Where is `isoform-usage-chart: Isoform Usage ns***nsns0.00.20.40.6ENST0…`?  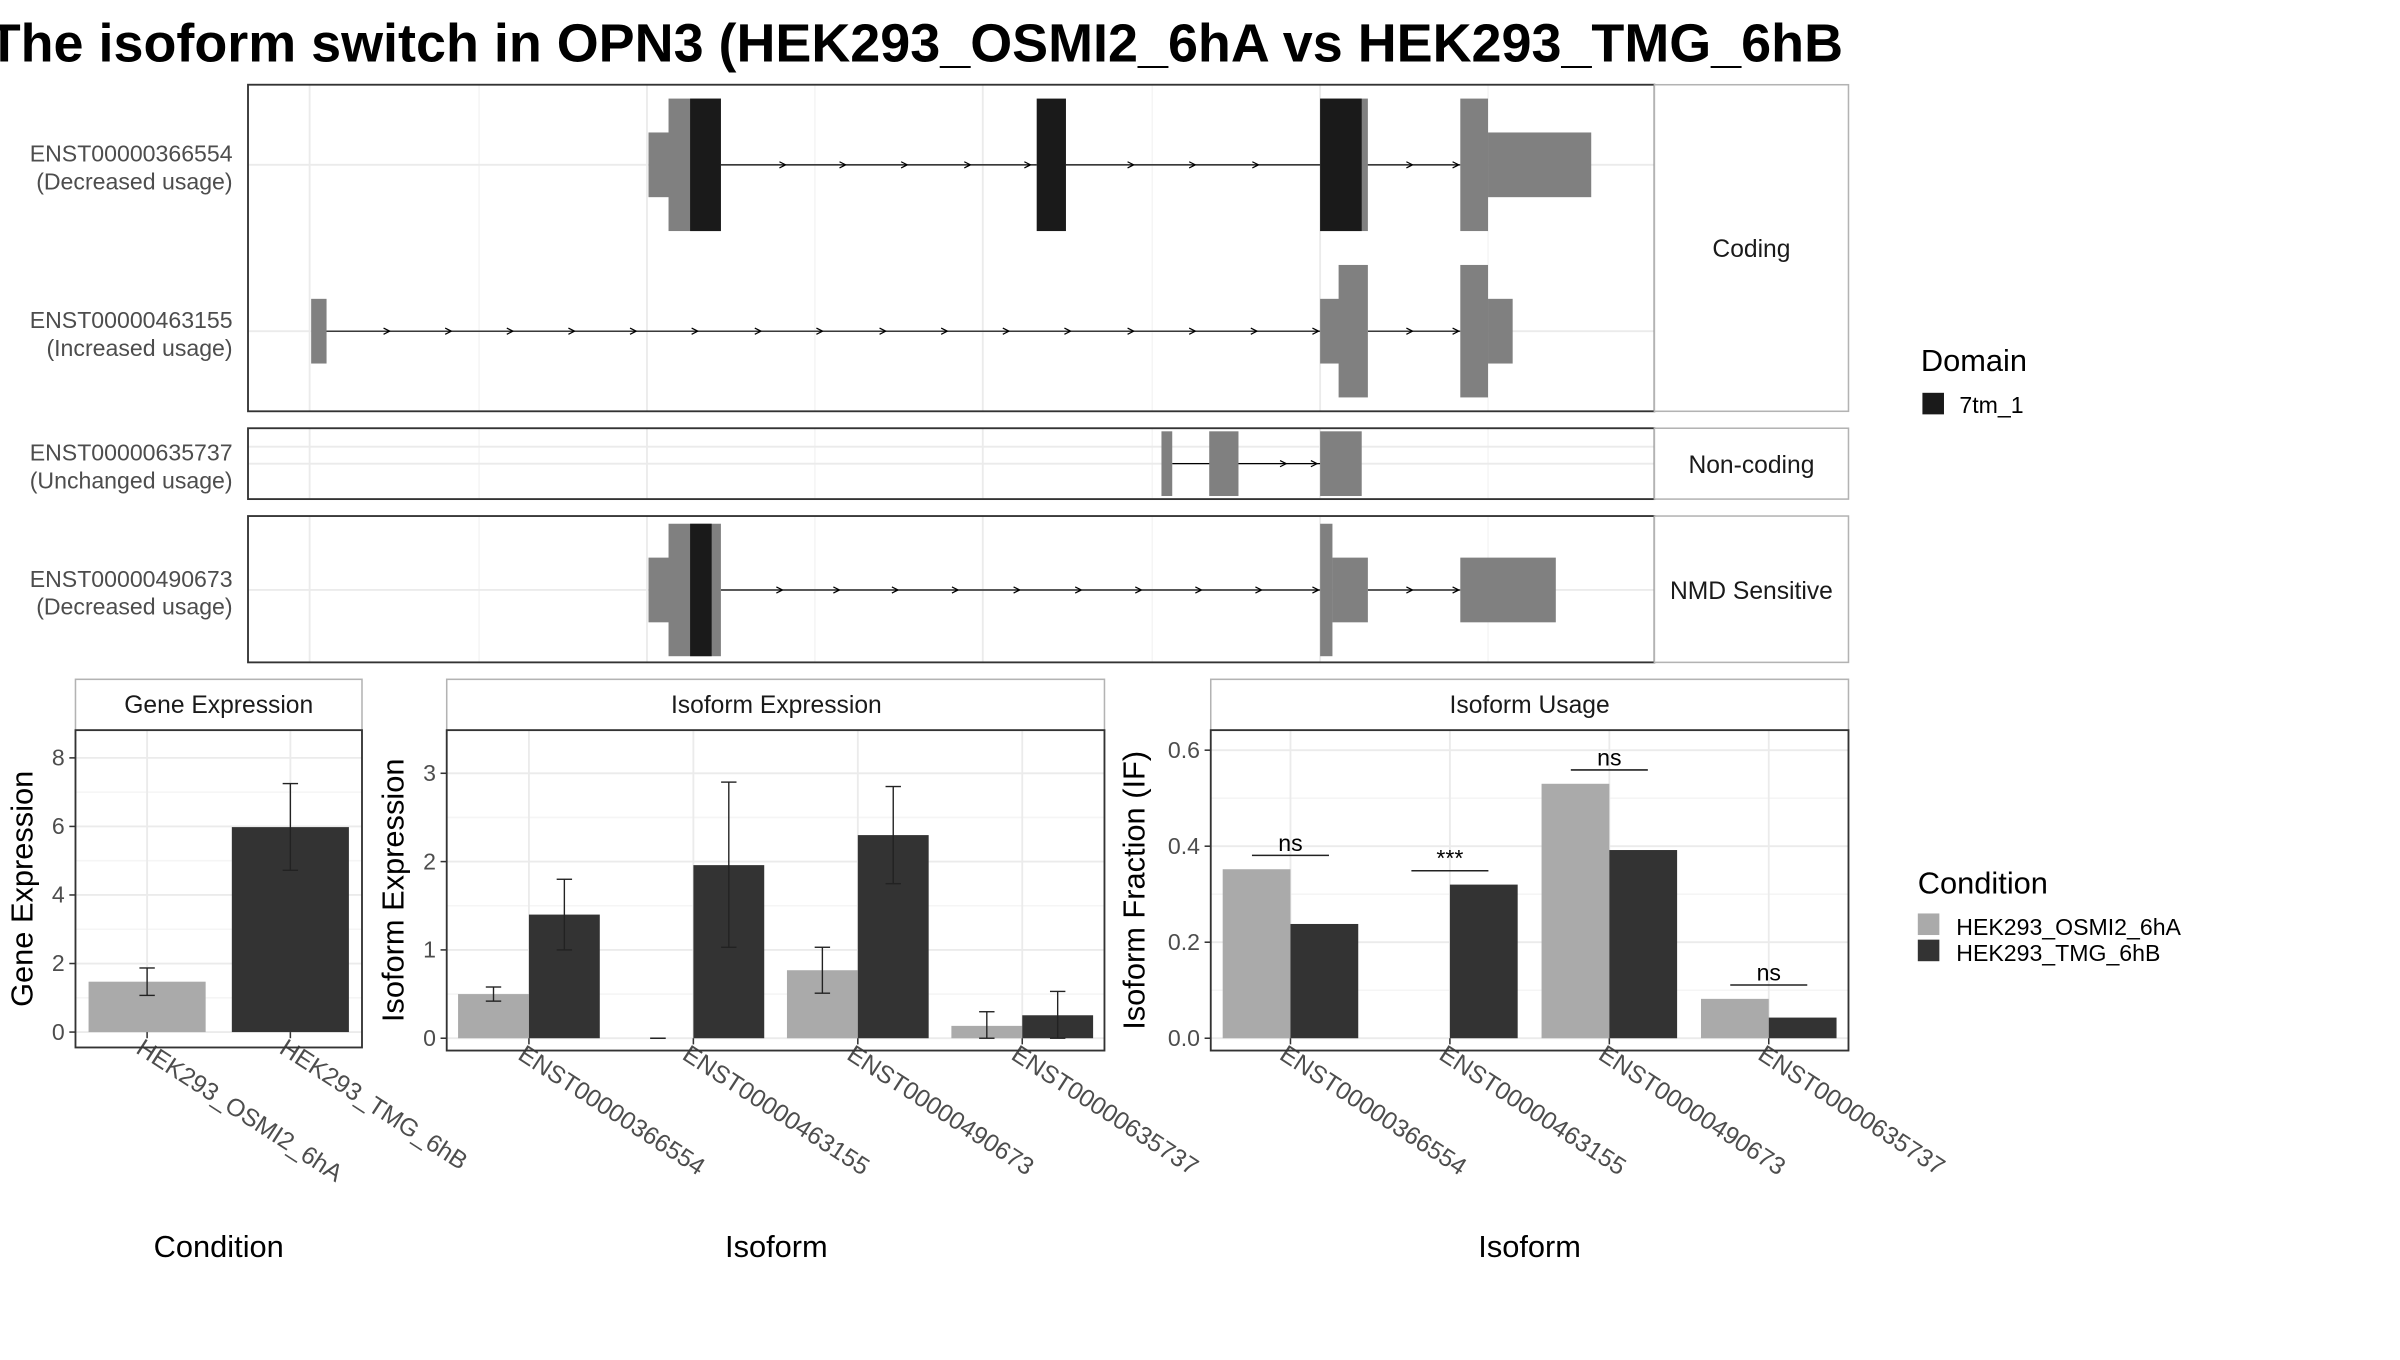
isoform-usage-chart: Isoform Usage ns***nsns0.00.20.40.6ENST0… is located at coordinates (1533, 971).